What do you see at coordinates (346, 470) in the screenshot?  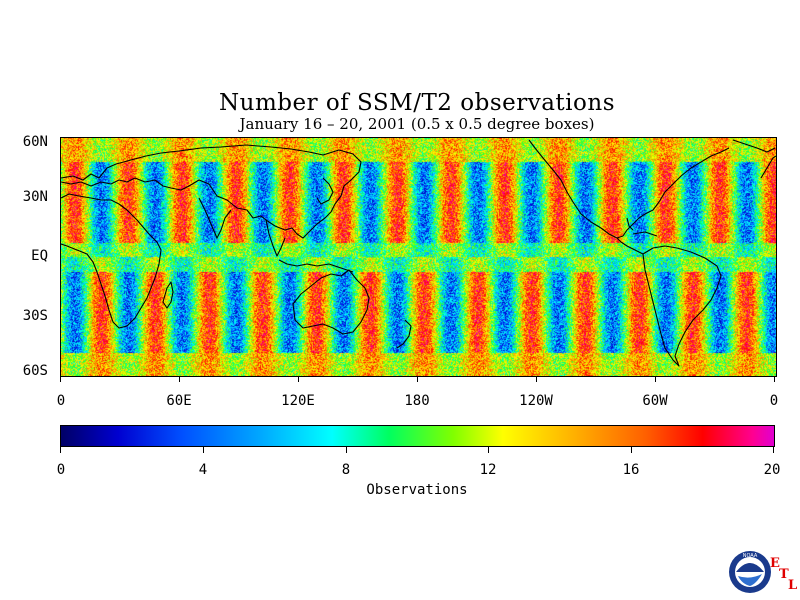 I see `colorbar-label-8: 8` at bounding box center [346, 470].